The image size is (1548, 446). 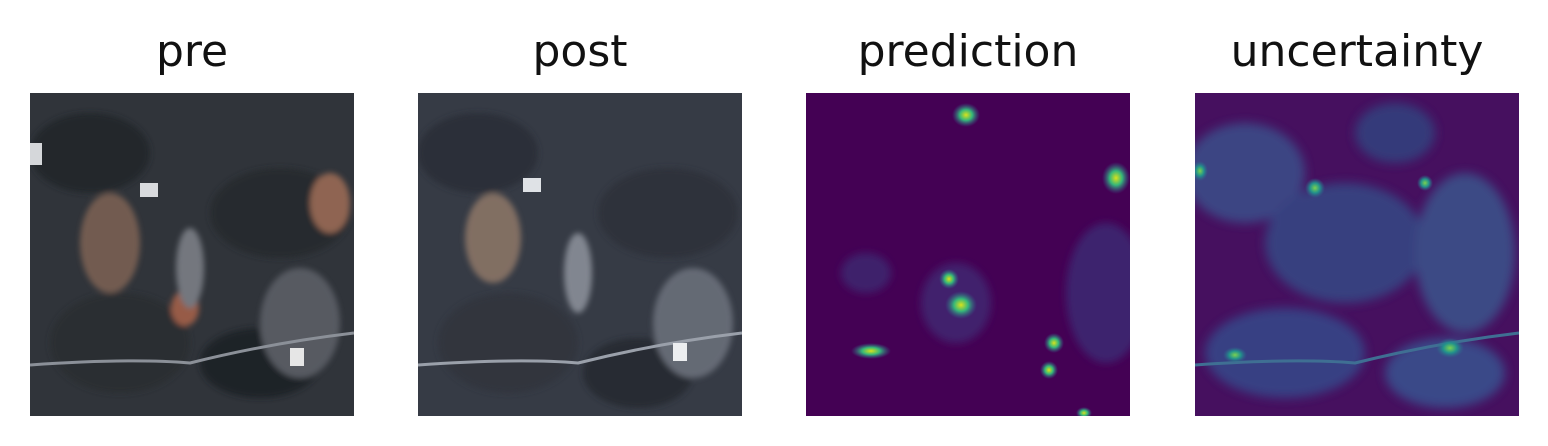 I want to click on panel-title-post: post, so click(x=580, y=51).